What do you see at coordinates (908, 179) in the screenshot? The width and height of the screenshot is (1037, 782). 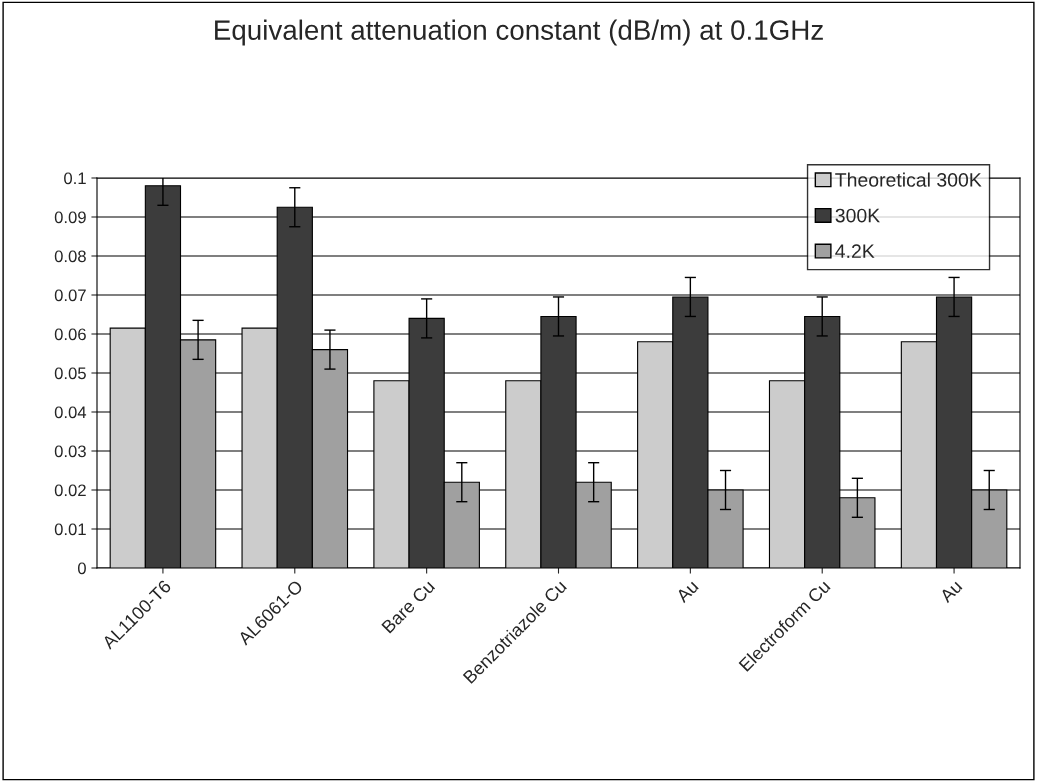 I see `legend-label: Theoretical 300K` at bounding box center [908, 179].